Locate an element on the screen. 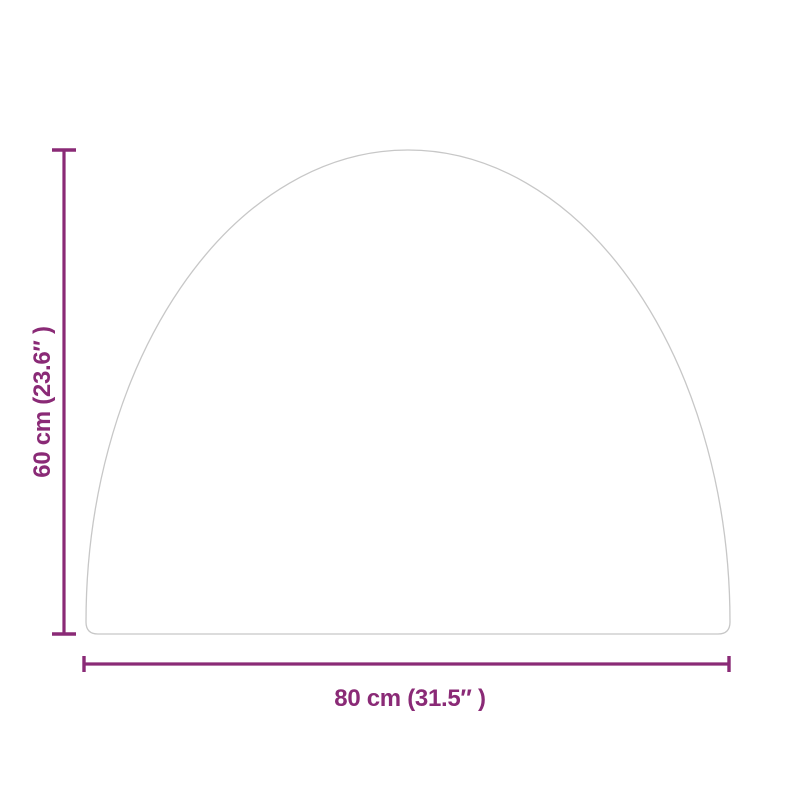 Image resolution: width=800 pixels, height=800 pixels. height-dimension-line is located at coordinates (64, 392).